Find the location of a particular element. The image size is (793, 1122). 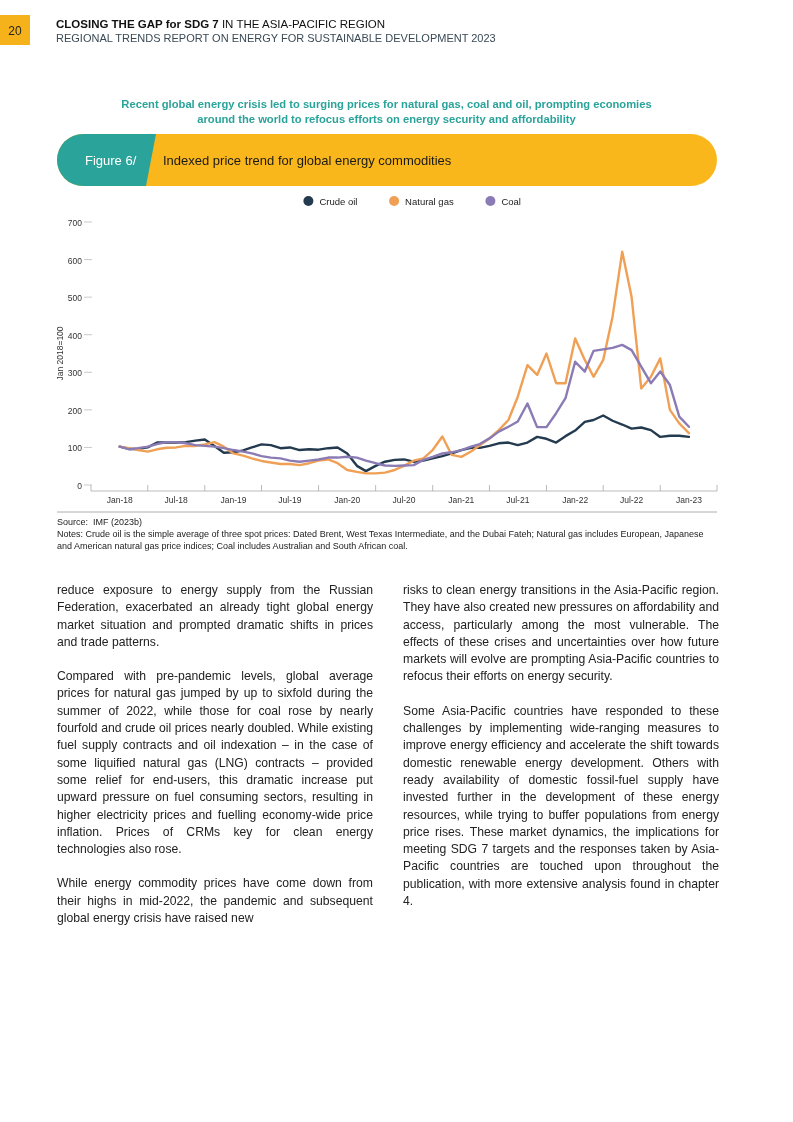

text: REGIONAL TRENDS REPORT ON ENERGY FOR SUSTAINABLE DEVELOPMENT 2023 is located at coordinates (276, 38).